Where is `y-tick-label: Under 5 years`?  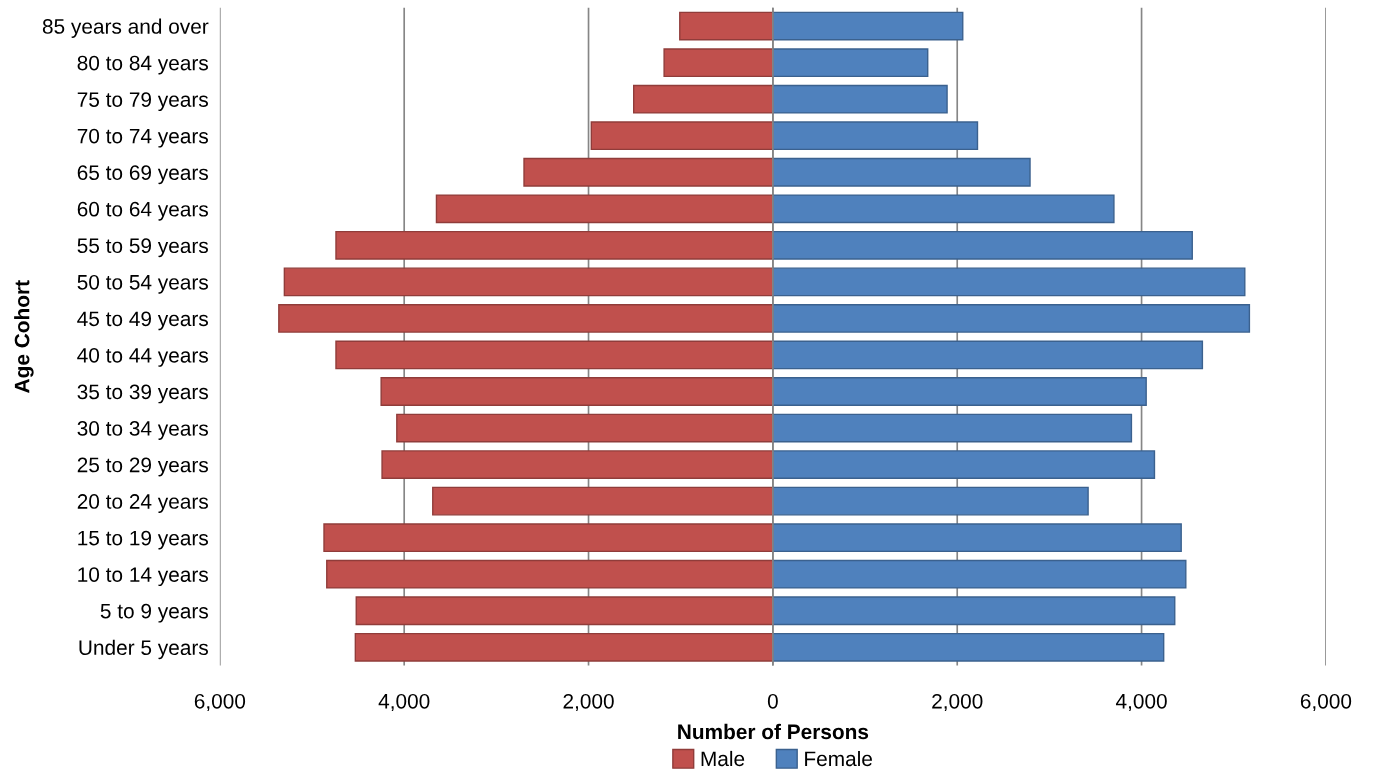
y-tick-label: Under 5 years is located at coordinates (143, 649).